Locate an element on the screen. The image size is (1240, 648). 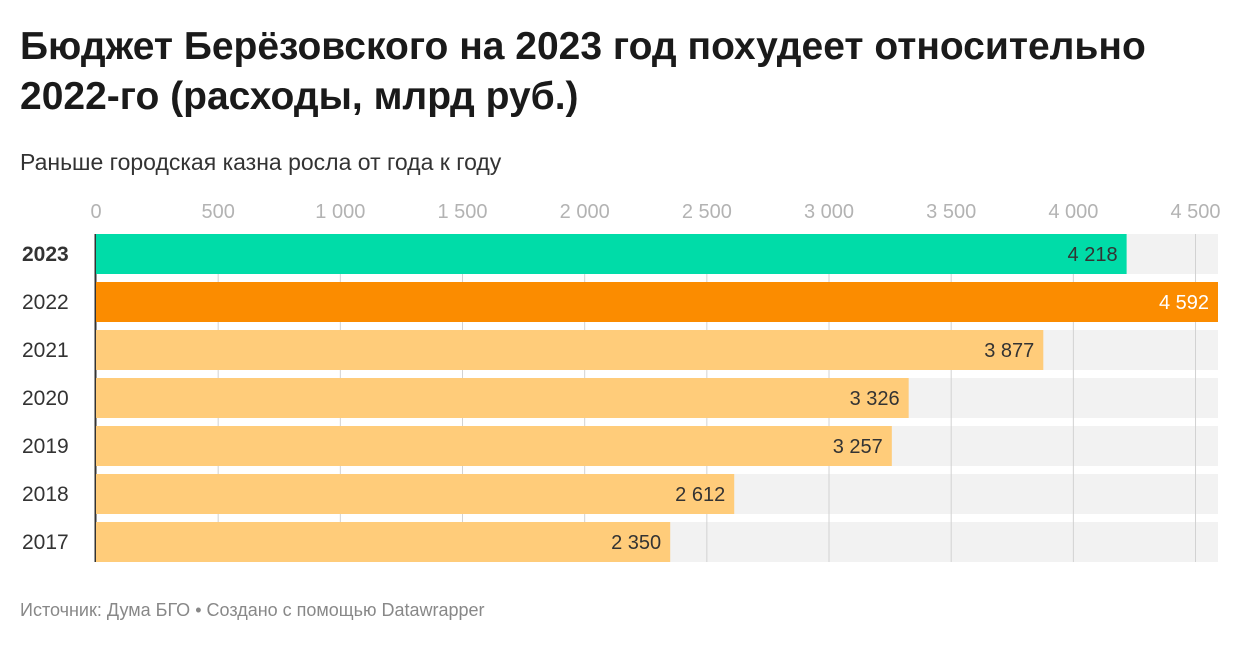
x-tick-label: 2 000 is located at coordinates (585, 212).